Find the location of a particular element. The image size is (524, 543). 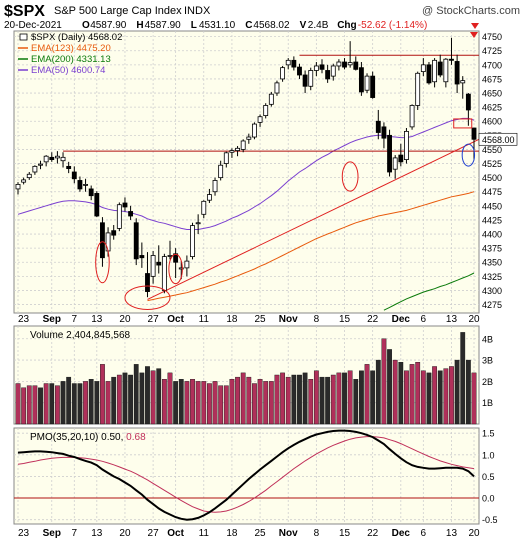

x-tick-label: Dec is located at coordinates (401, 319).